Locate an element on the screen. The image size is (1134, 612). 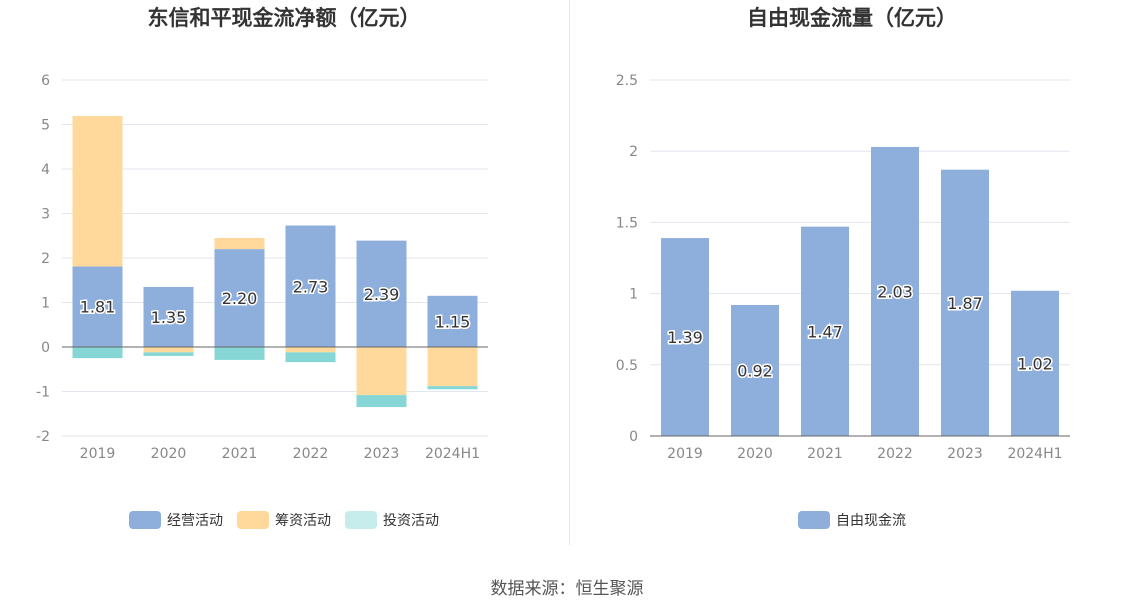
data-label: 2.03 is located at coordinates (895, 291).